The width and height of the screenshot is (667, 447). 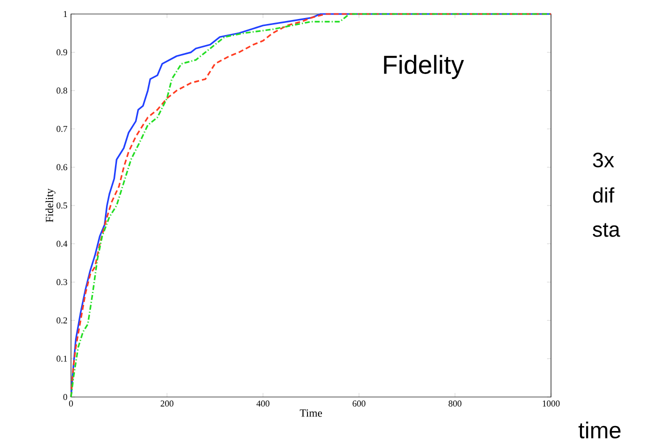 I want to click on x-axis-title: Time, so click(x=311, y=413).